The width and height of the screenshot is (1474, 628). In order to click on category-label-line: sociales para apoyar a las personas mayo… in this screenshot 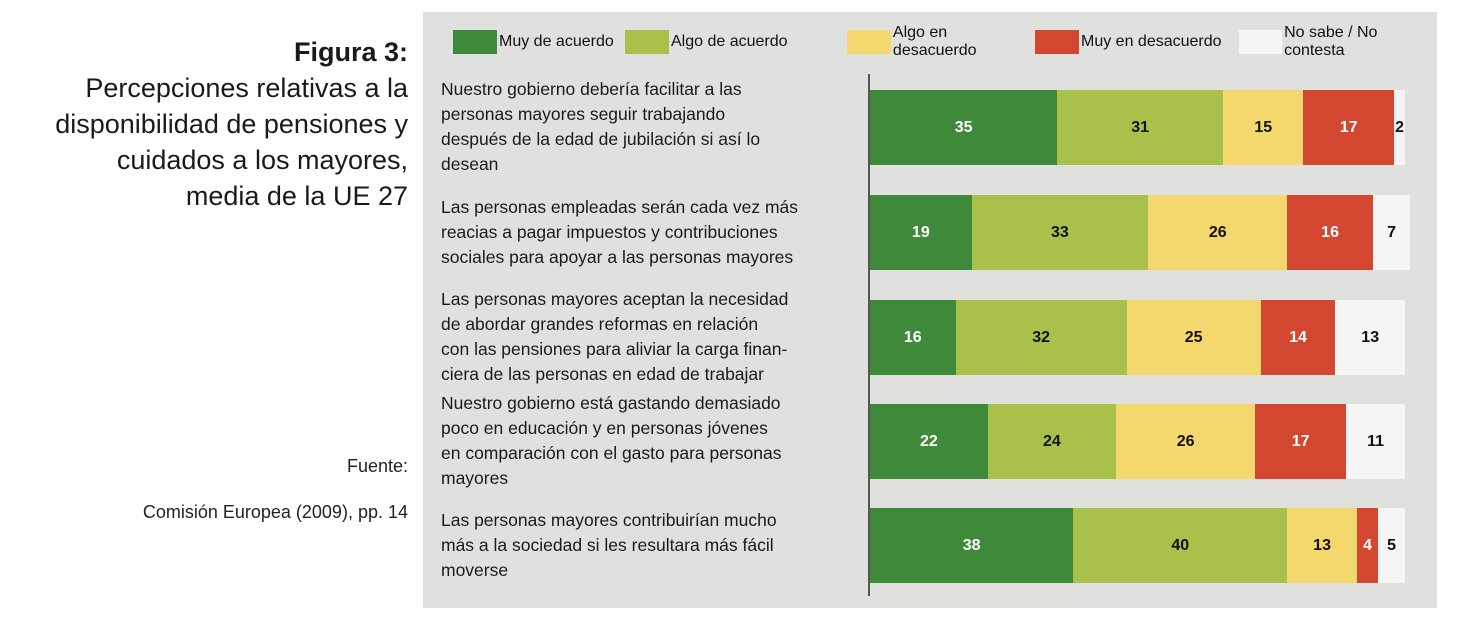, I will do `click(617, 256)`.